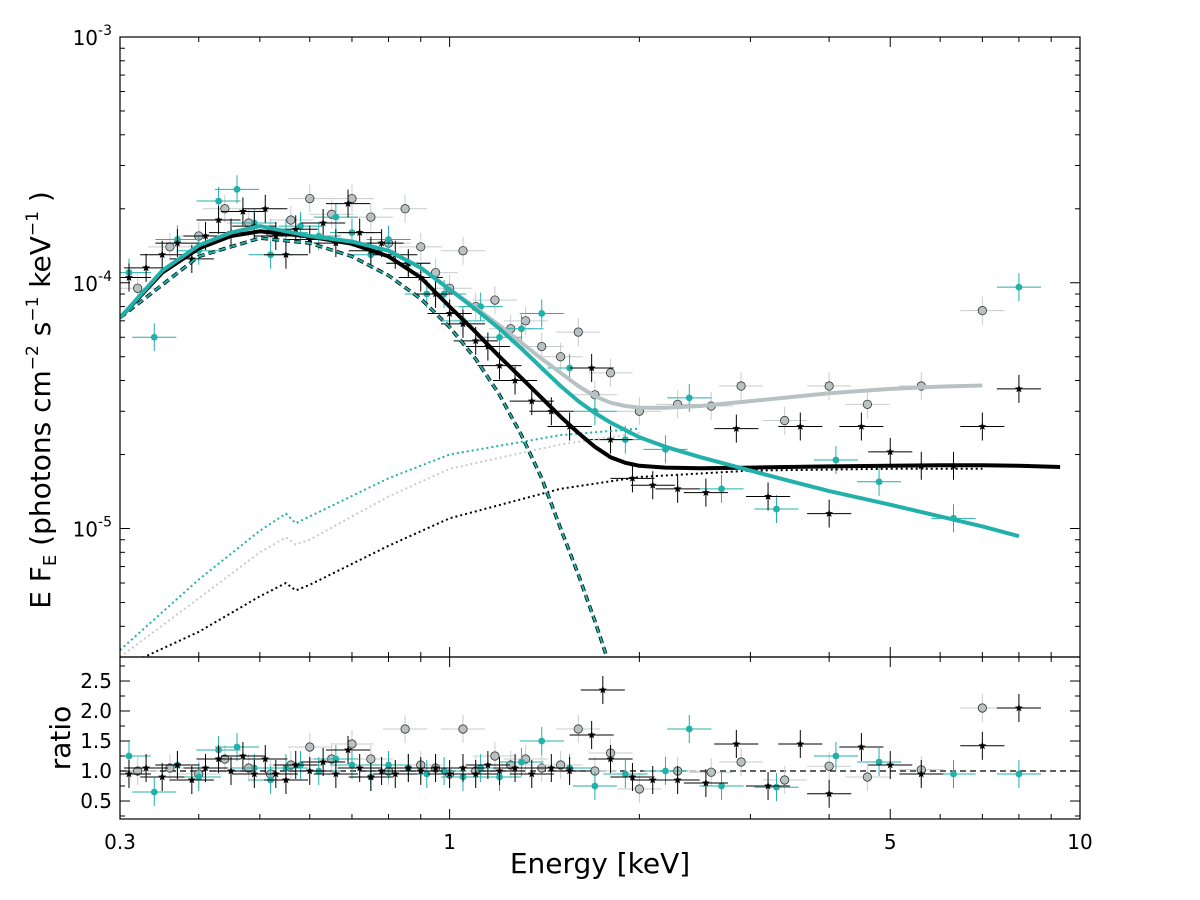 This screenshot has width=1200, height=900. I want to click on point-grey-21-dot, so click(542, 346).